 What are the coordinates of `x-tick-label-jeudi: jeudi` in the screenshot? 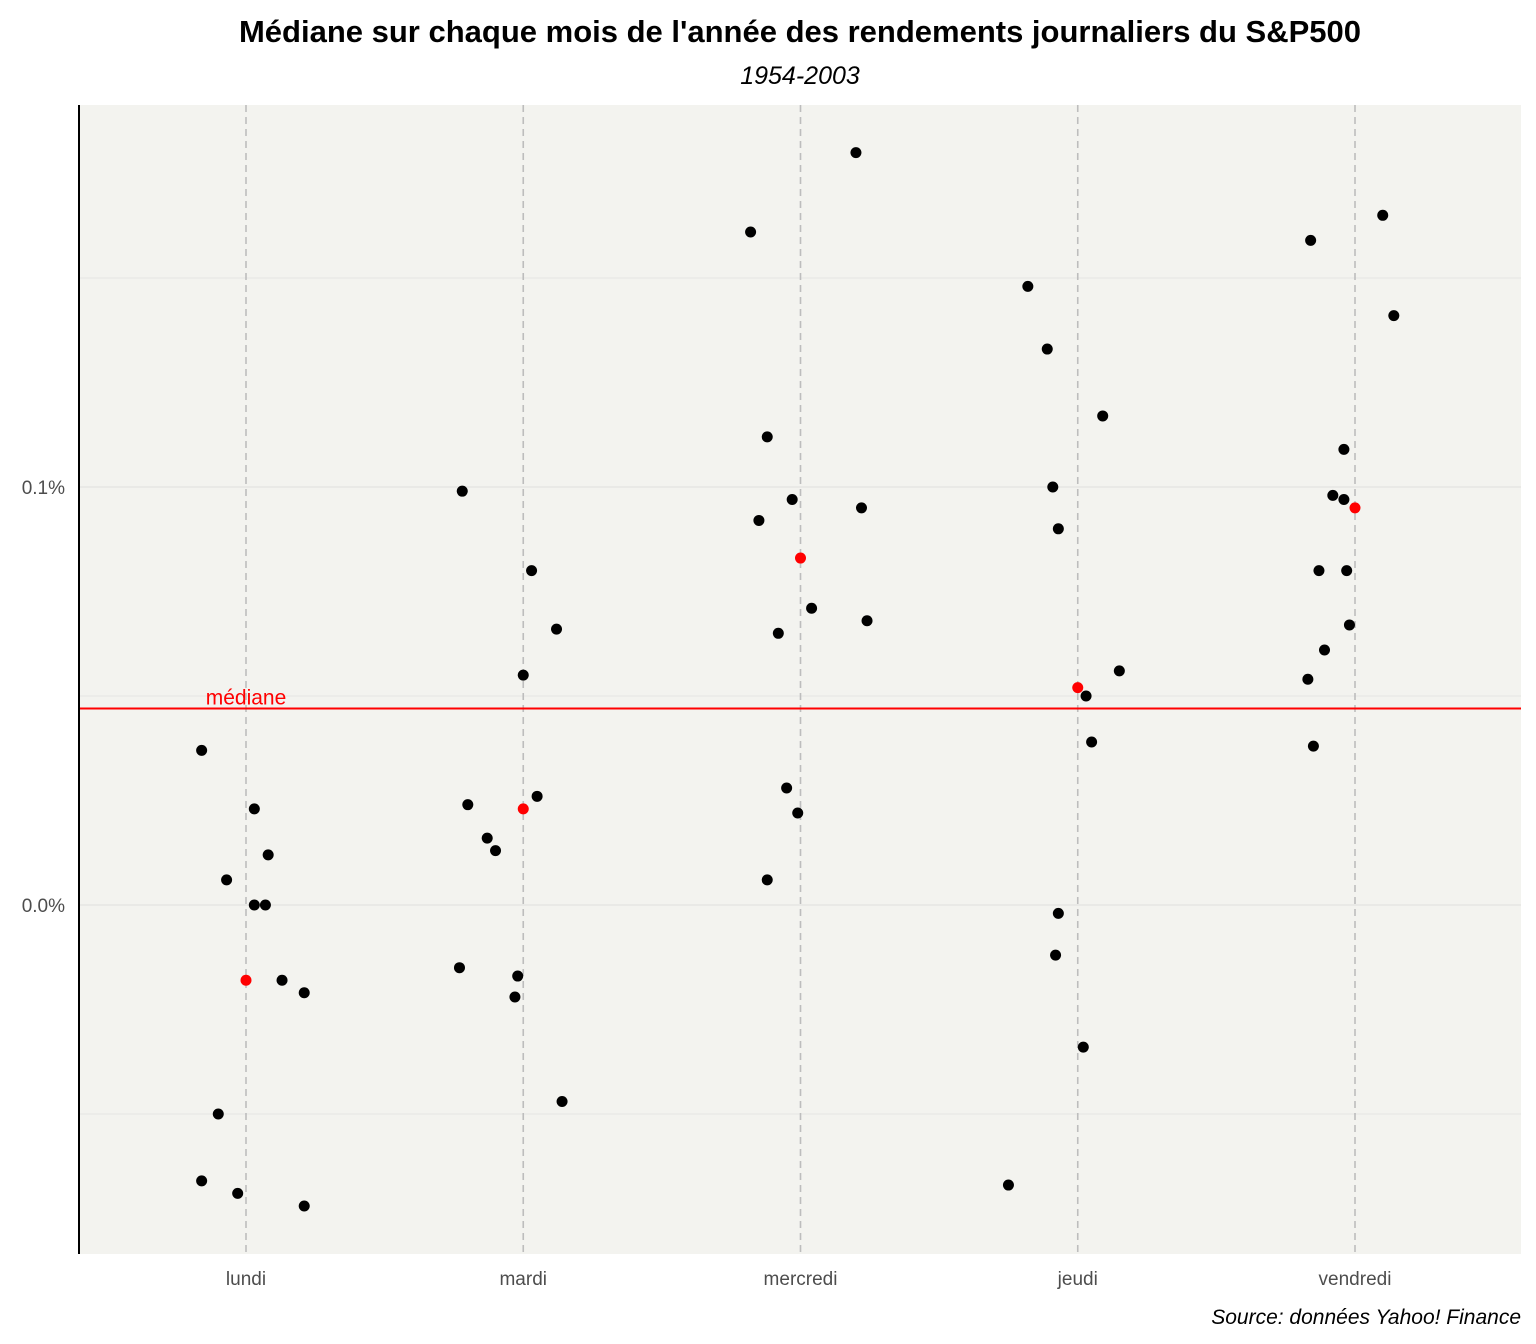 It's located at (1077, 1279).